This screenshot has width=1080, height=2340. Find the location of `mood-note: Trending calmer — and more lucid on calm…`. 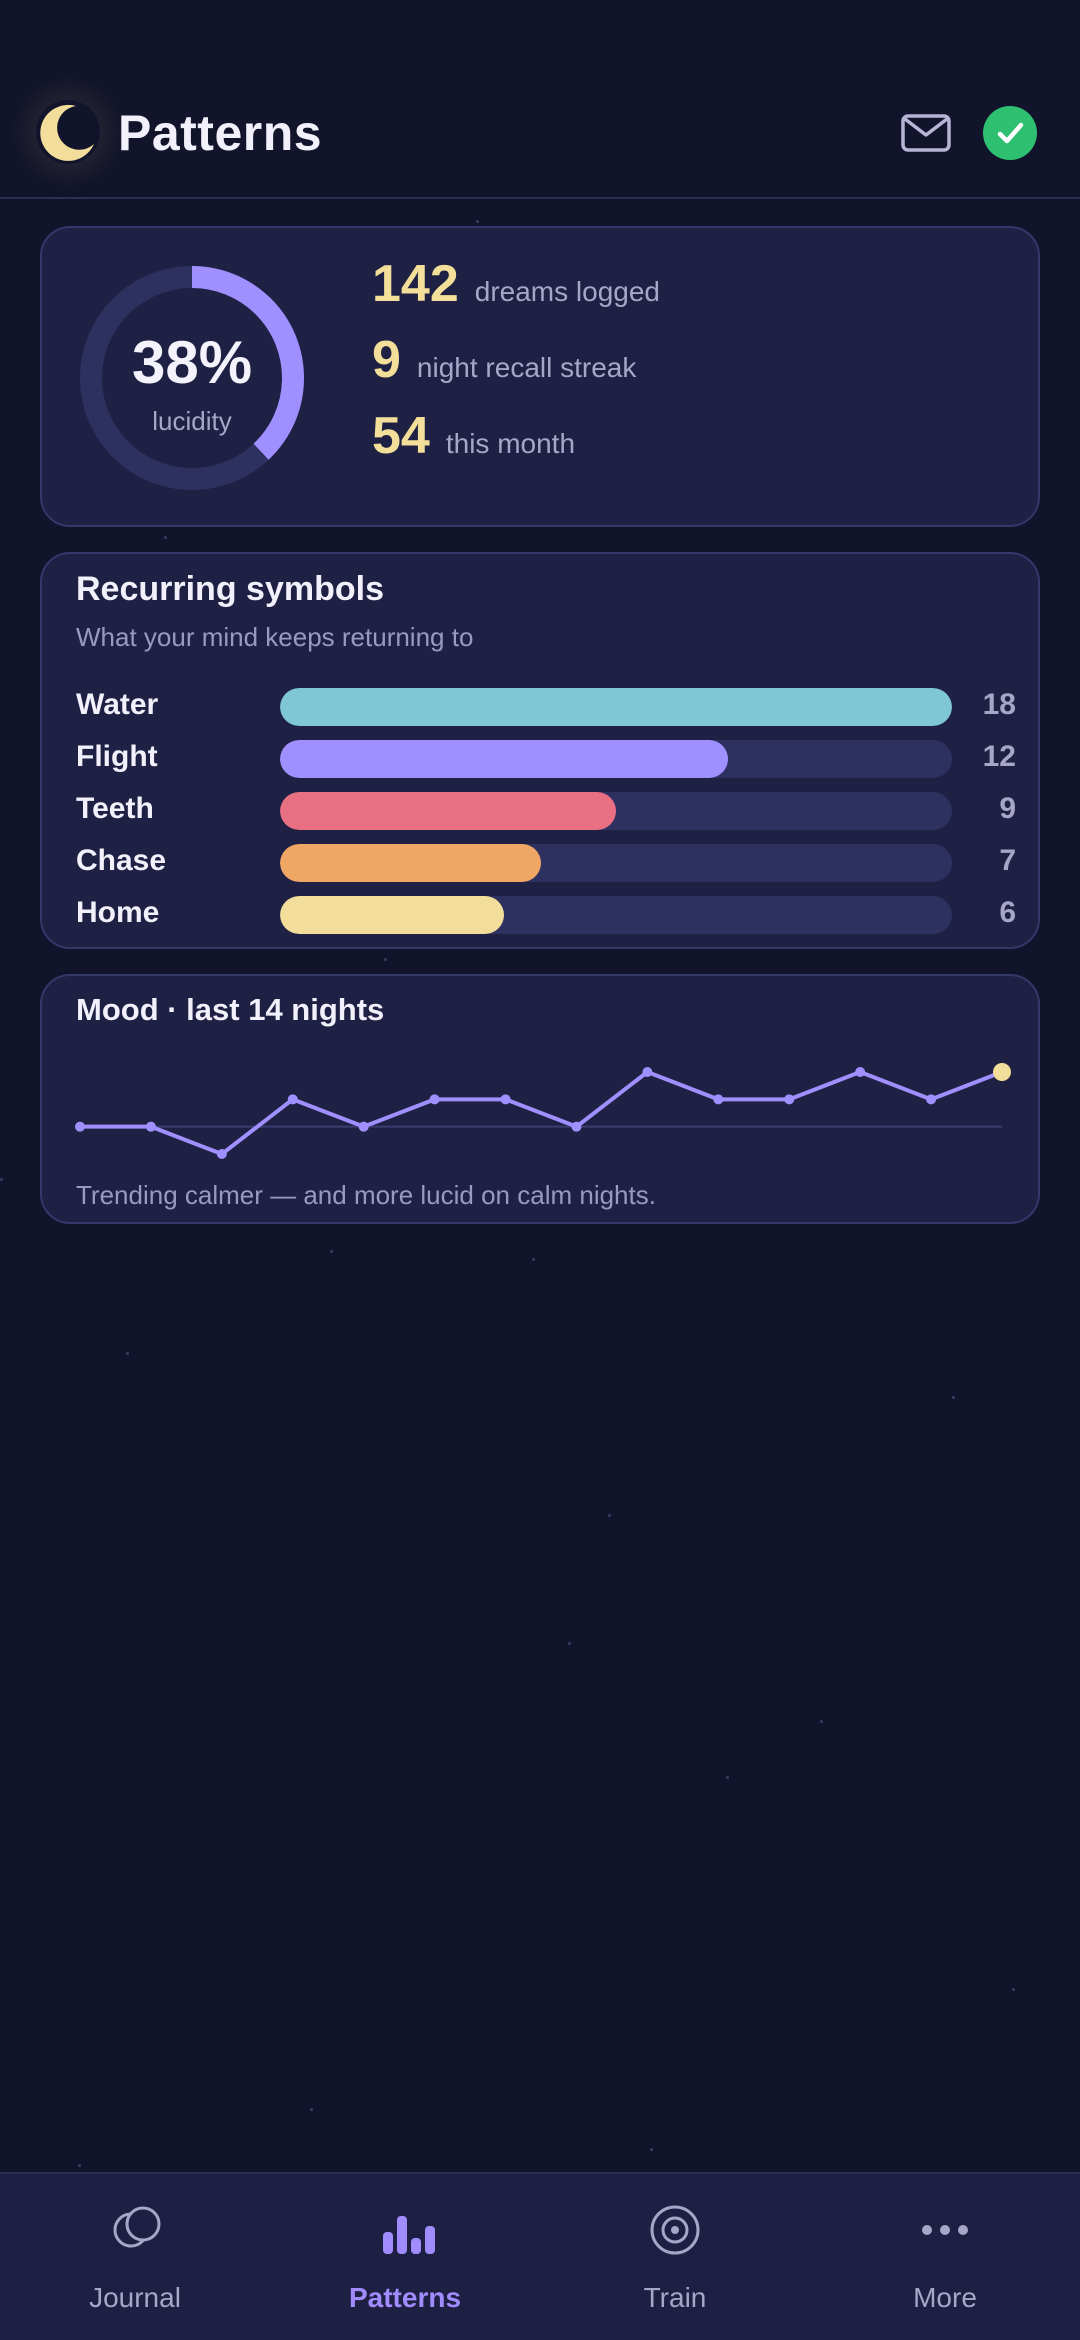

mood-note: Trending calmer — and more lucid on calm… is located at coordinates (366, 1195).